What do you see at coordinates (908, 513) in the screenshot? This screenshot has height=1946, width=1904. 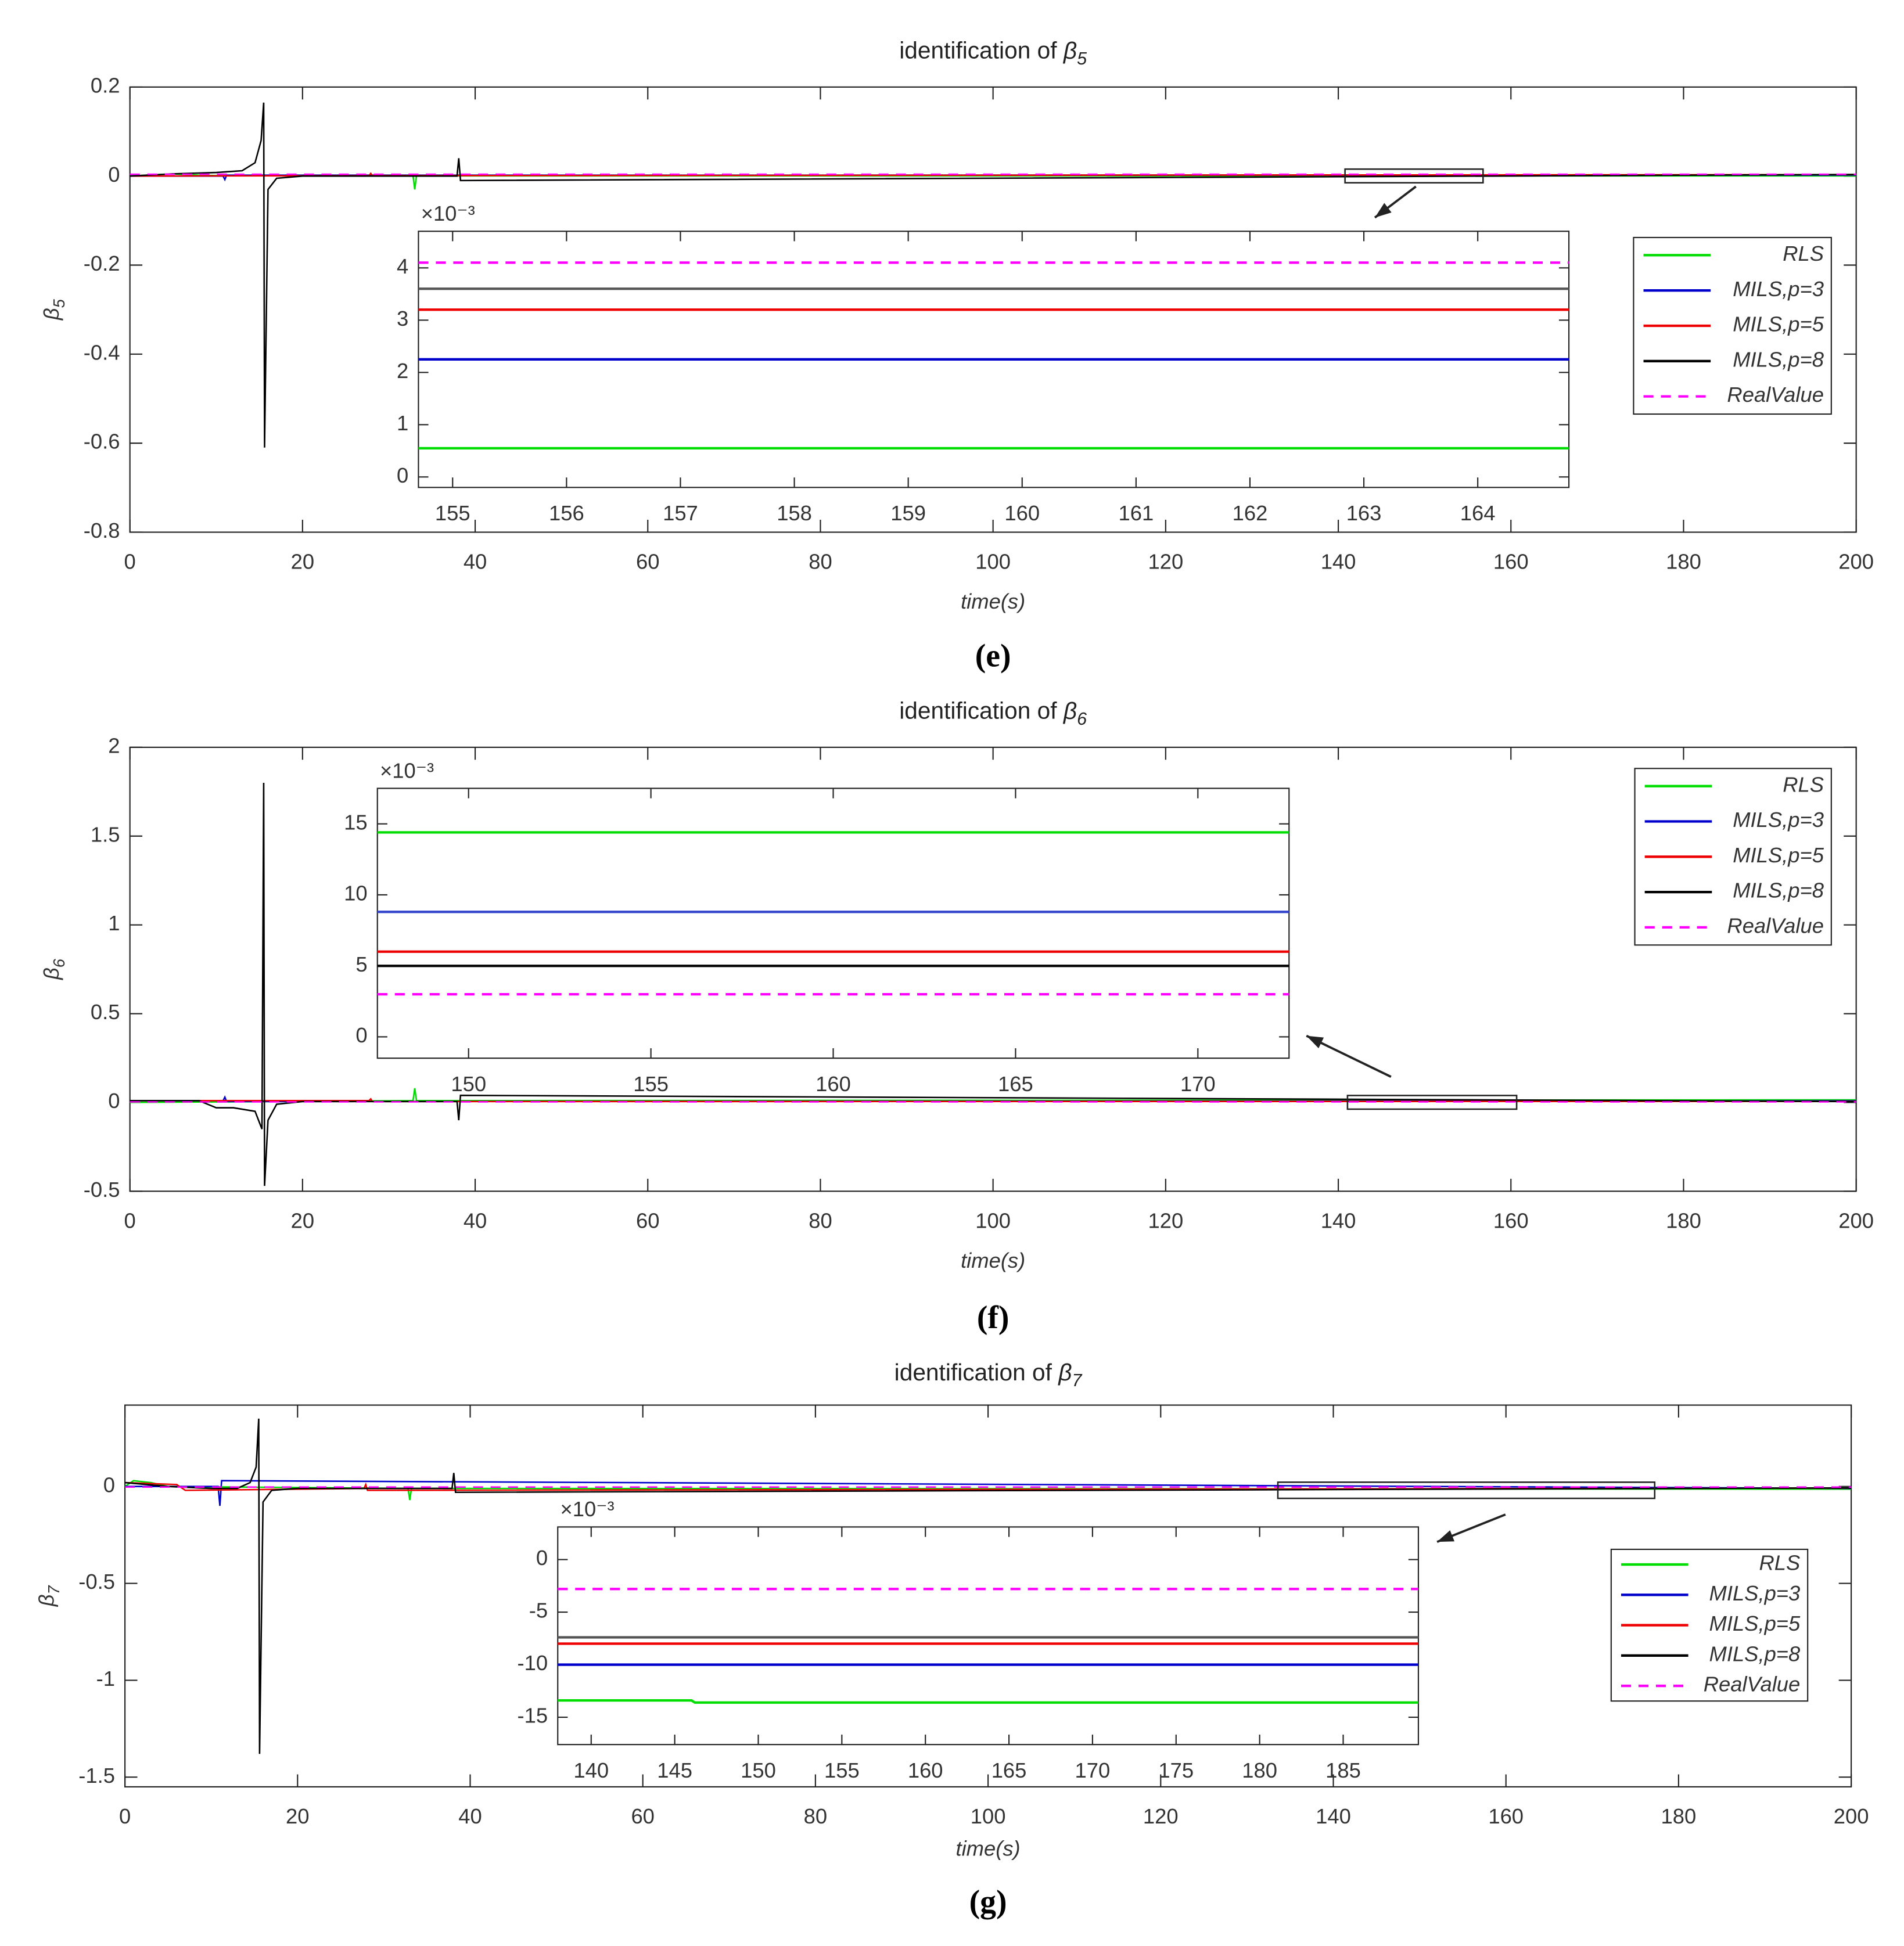 I see `x-tick-label: 159` at bounding box center [908, 513].